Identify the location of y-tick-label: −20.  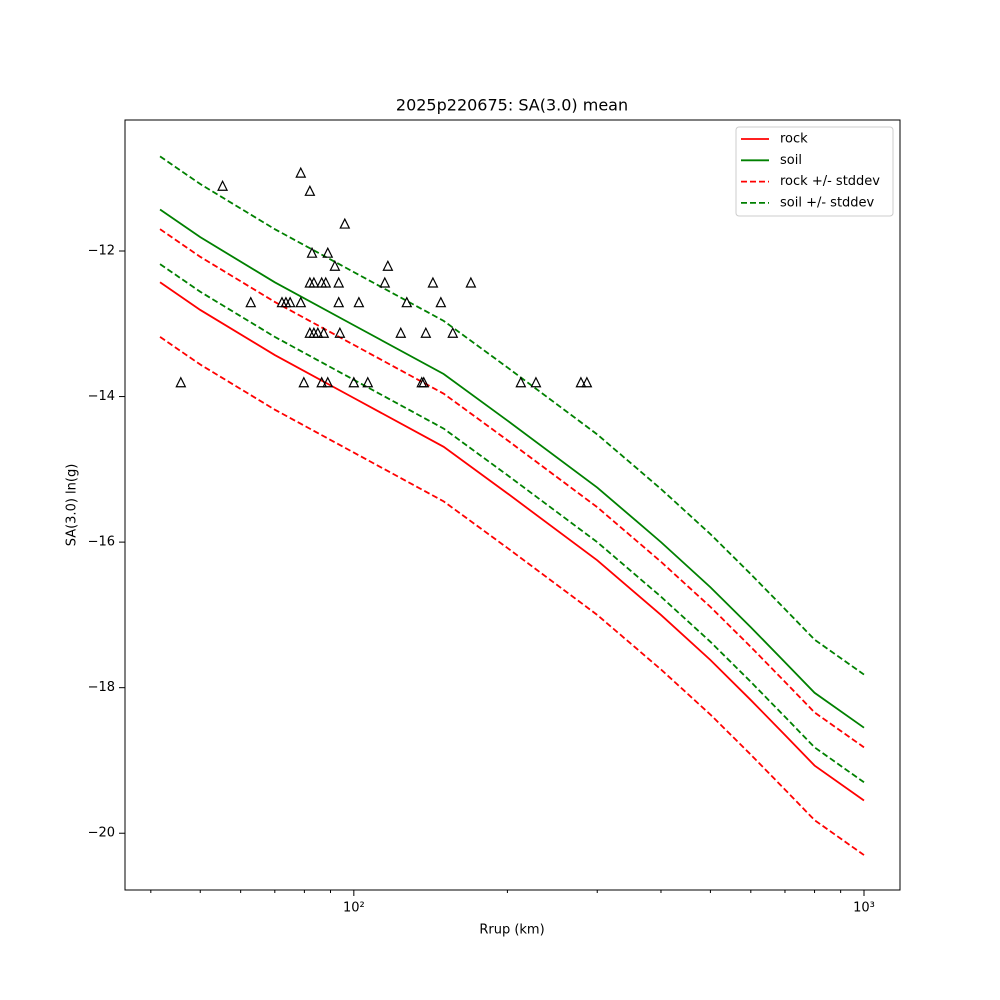
(101, 833).